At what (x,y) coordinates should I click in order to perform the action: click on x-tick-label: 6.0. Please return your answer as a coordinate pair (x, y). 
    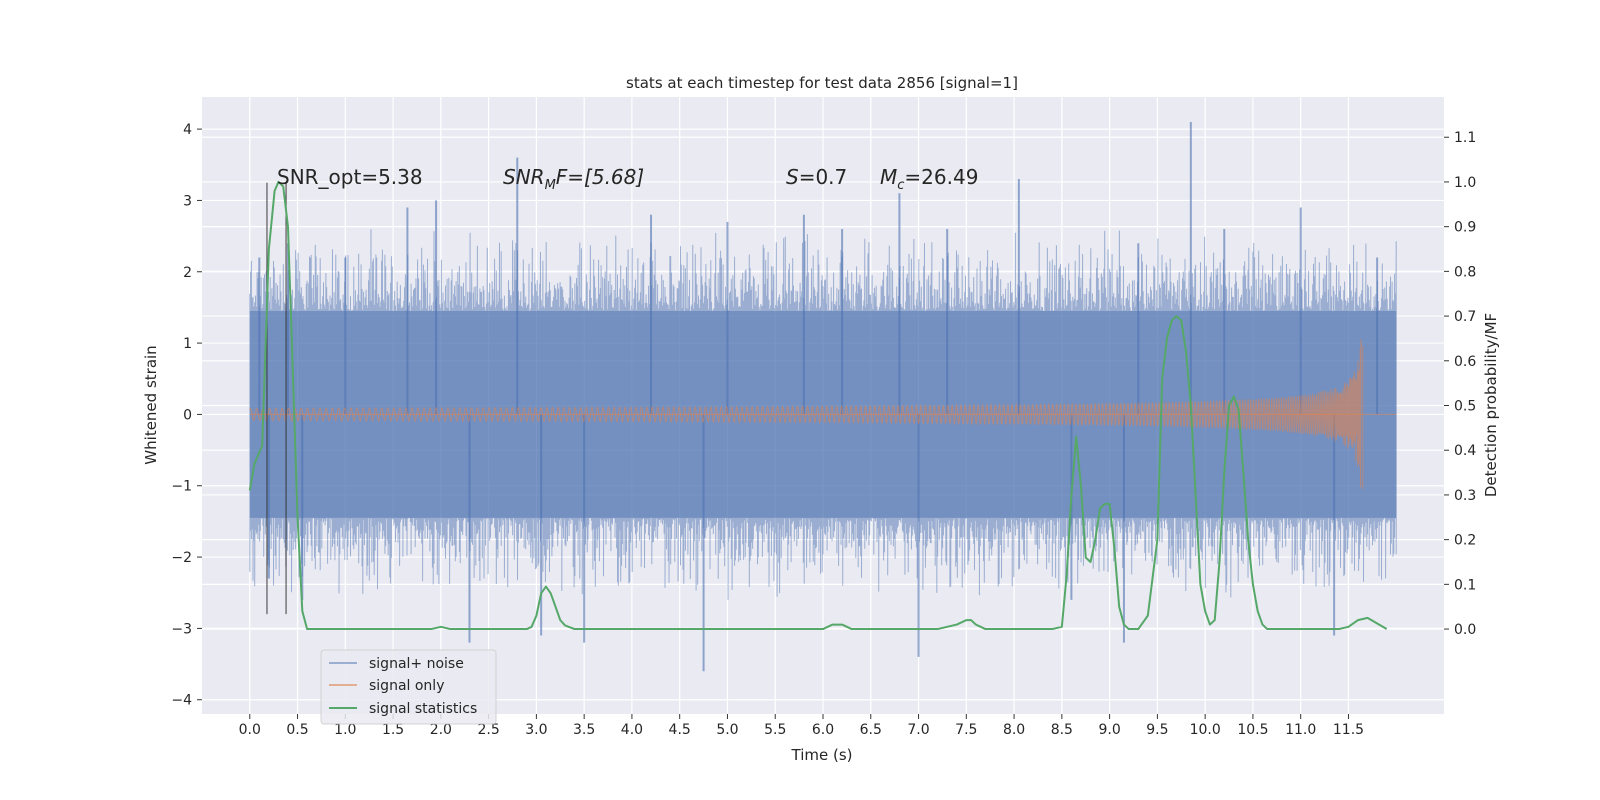
    Looking at the image, I should click on (823, 730).